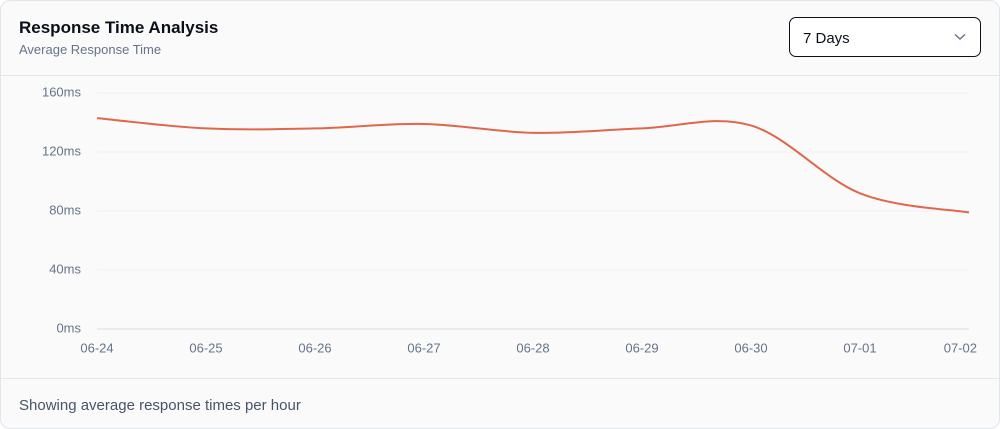  I want to click on x-tick-label: 06-26, so click(314, 347).